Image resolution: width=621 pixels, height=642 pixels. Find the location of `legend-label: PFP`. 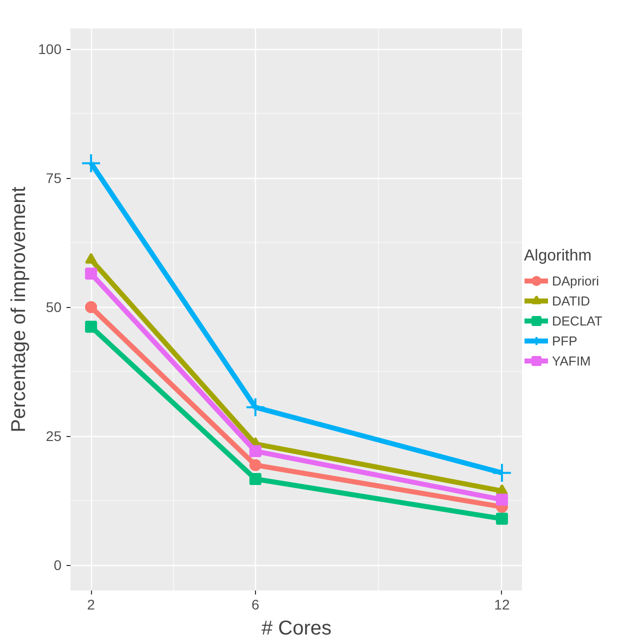

legend-label: PFP is located at coordinates (565, 340).